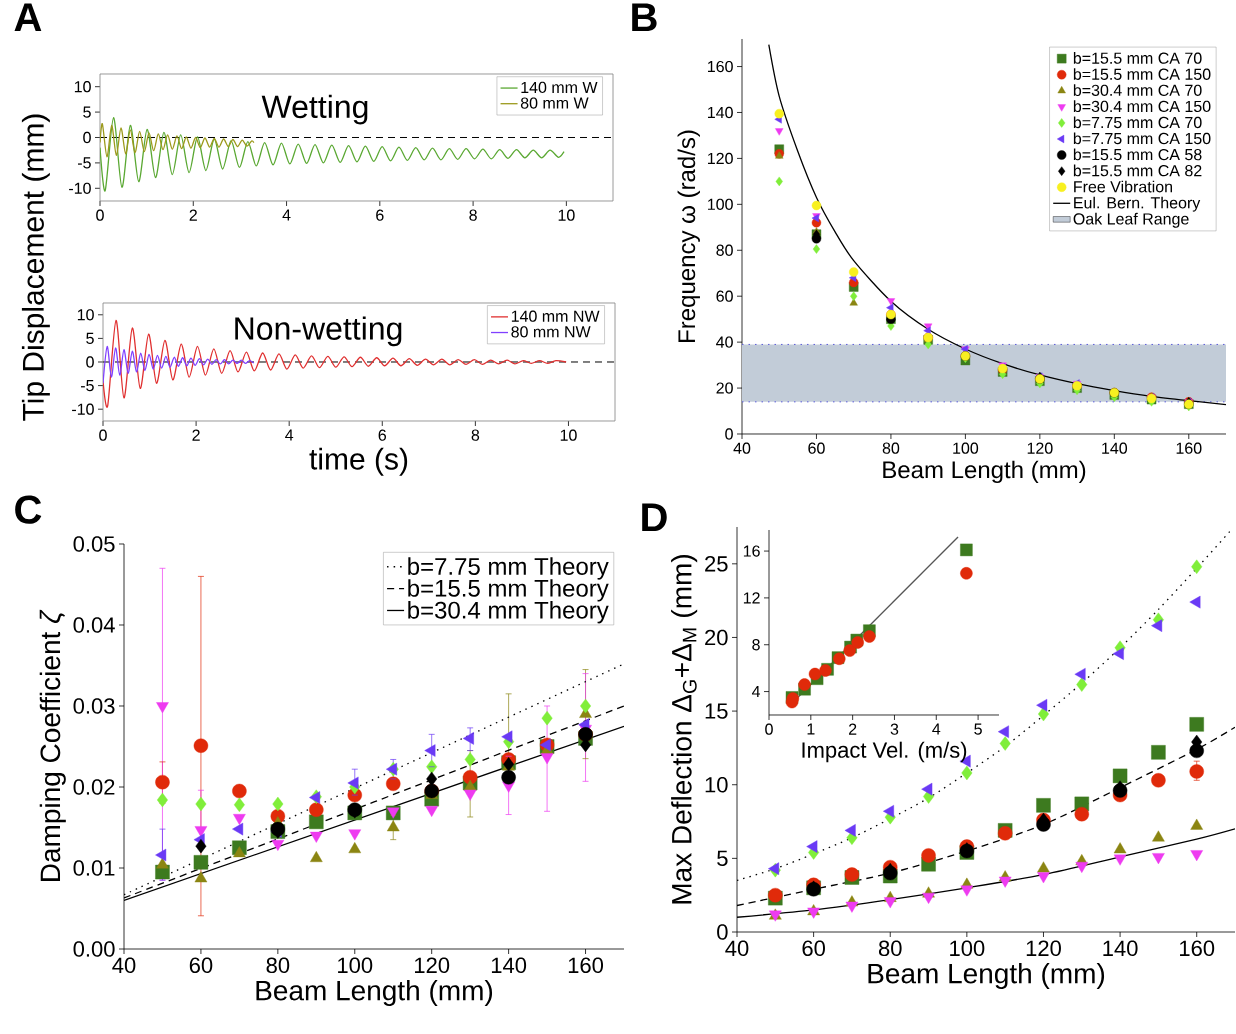 The height and width of the screenshot is (1034, 1236). Describe the element at coordinates (720, 112) in the screenshot. I see `y-tick-label: 140` at that location.